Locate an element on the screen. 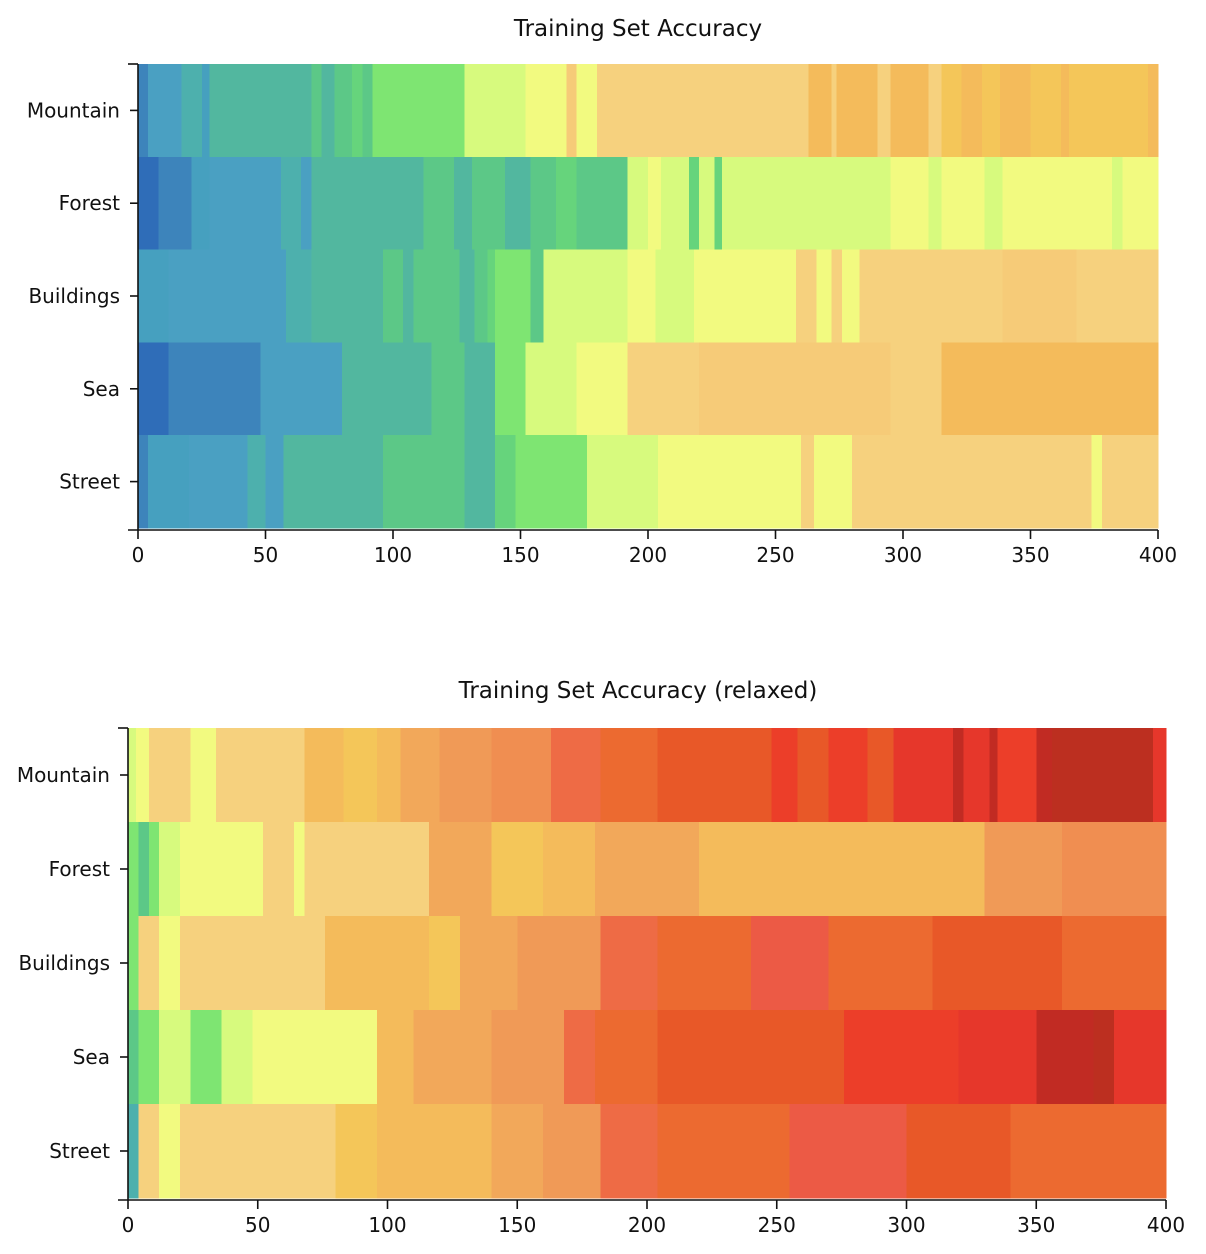 The height and width of the screenshot is (1254, 1206). x-tick-label: 300 is located at coordinates (906, 1225).